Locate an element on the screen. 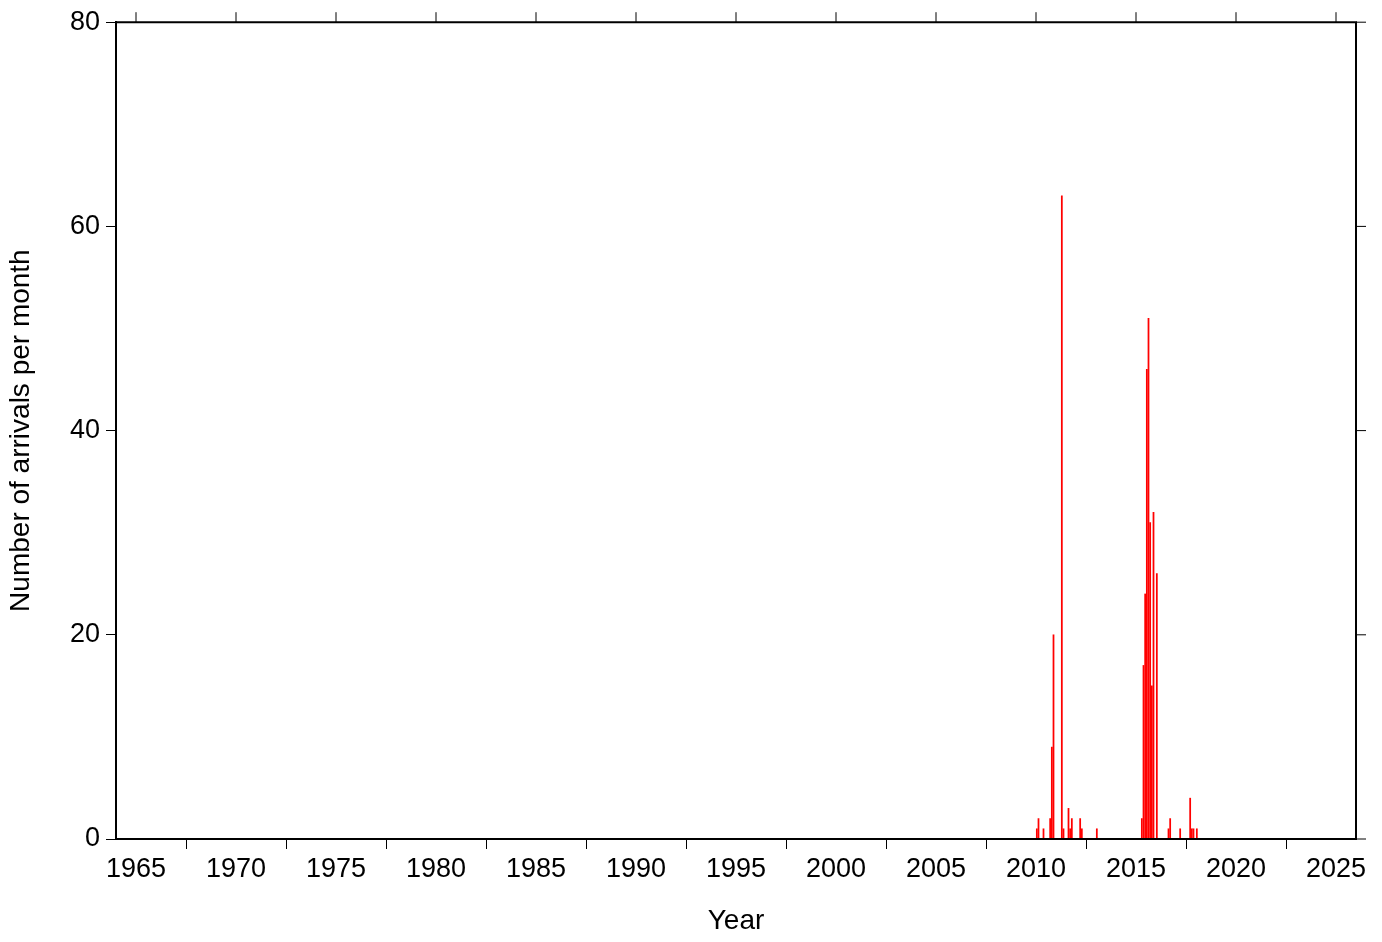 The width and height of the screenshot is (1382, 942). y-tick-label: 80 is located at coordinates (84, 20).